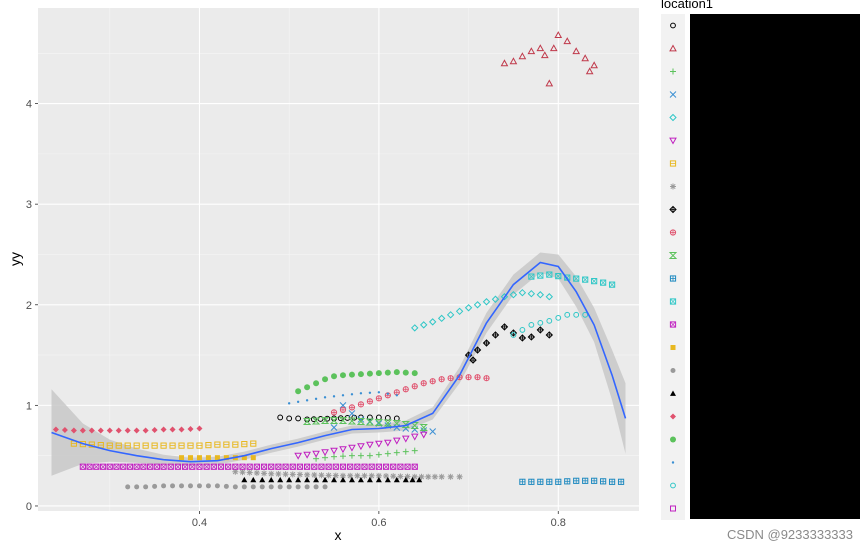  Describe the element at coordinates (29, 105) in the screenshot. I see `y-tick-label: 4` at that location.